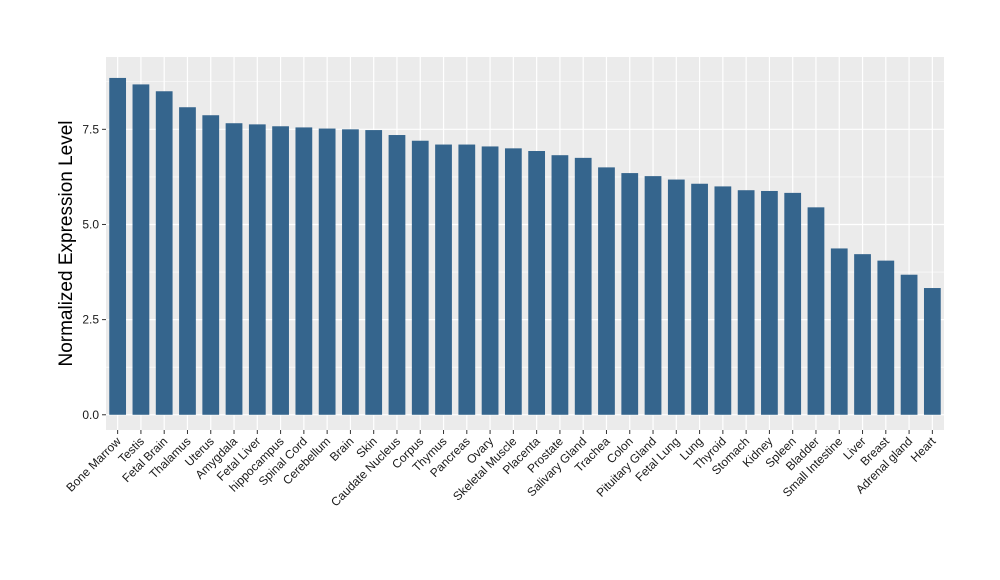  I want to click on x-tick-label: Heart, so click(923, 449).